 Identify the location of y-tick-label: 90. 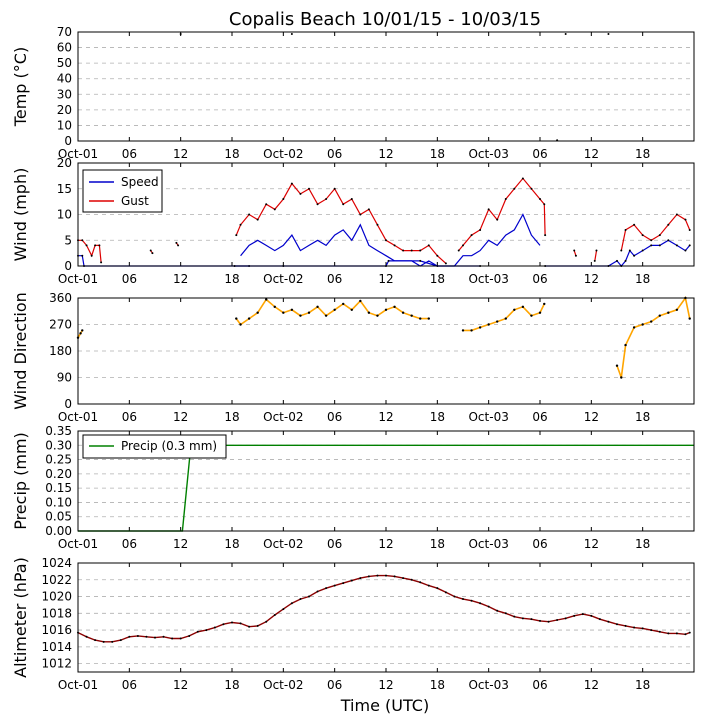
(64, 378).